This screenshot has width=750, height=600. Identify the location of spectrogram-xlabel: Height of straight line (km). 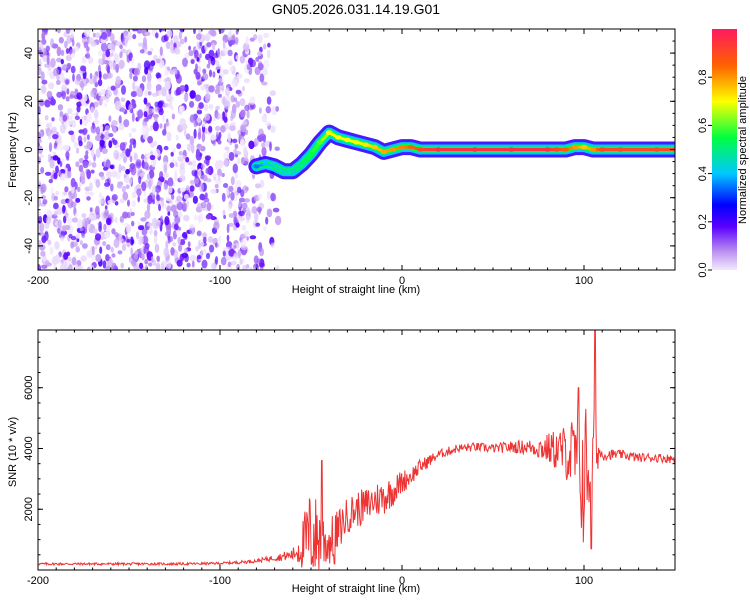
(356, 290).